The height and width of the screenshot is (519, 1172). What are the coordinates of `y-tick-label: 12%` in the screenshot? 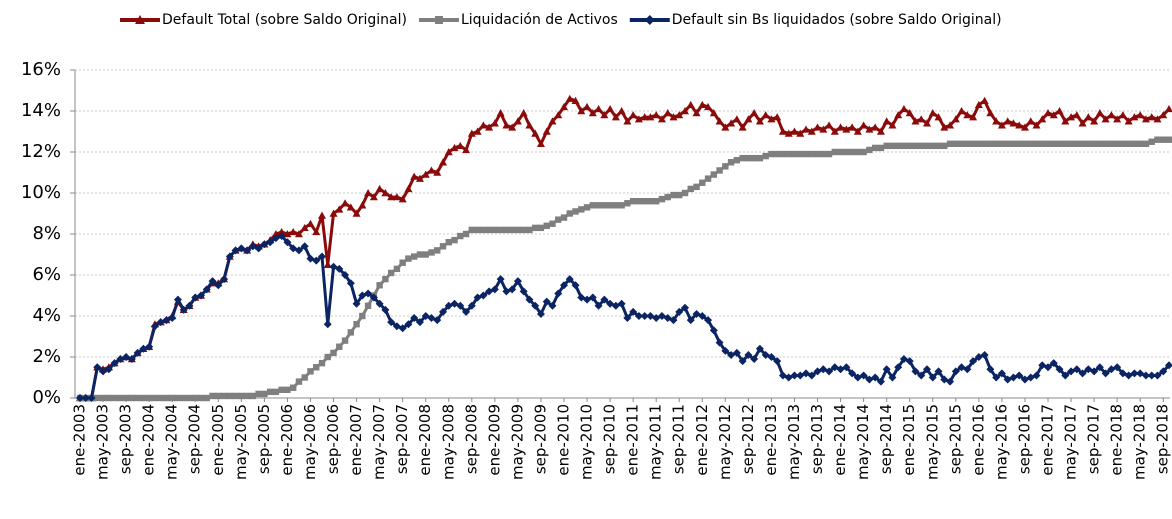 It's located at (41, 151).